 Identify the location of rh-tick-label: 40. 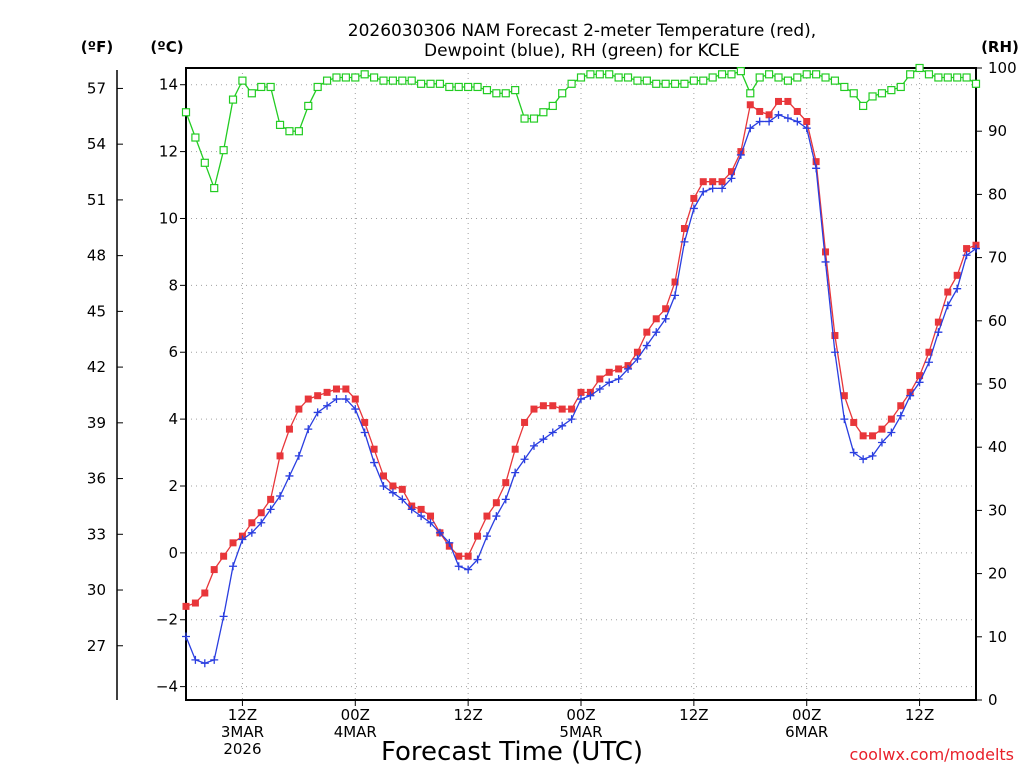
(997, 447).